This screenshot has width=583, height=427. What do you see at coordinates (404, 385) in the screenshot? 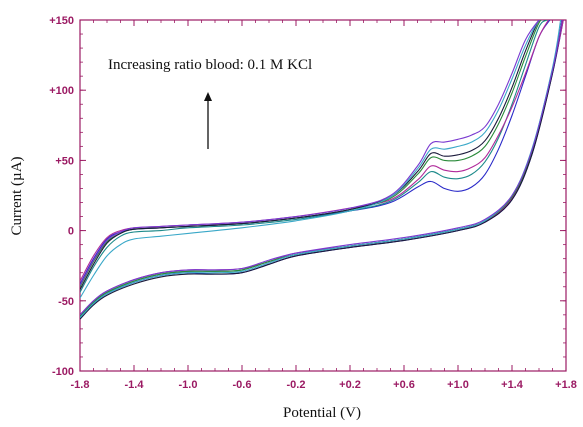
I see `x-tick-label: +0.6` at bounding box center [404, 385].